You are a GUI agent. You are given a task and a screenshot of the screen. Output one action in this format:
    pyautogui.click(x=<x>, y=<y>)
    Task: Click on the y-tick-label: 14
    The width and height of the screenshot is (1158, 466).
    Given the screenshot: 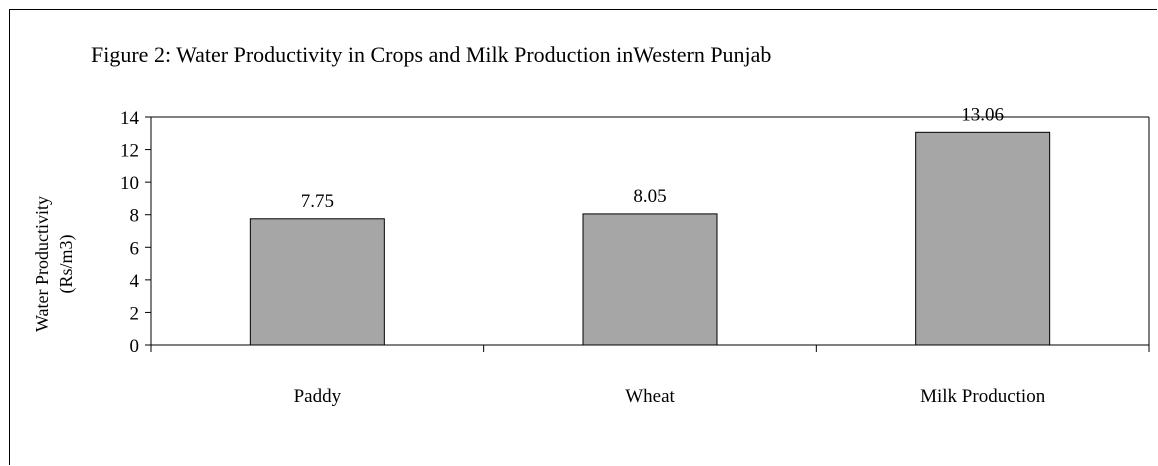 What is the action you would take?
    pyautogui.click(x=130, y=118)
    